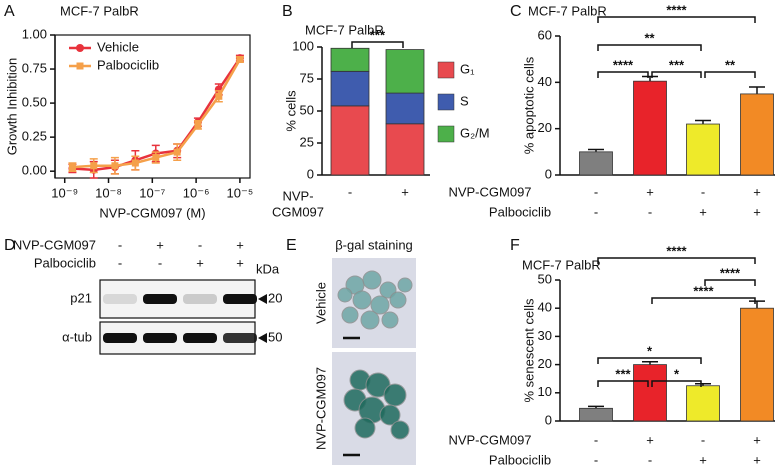  I want to click on y-axis-title: % apoptotic cells, so click(528, 105).